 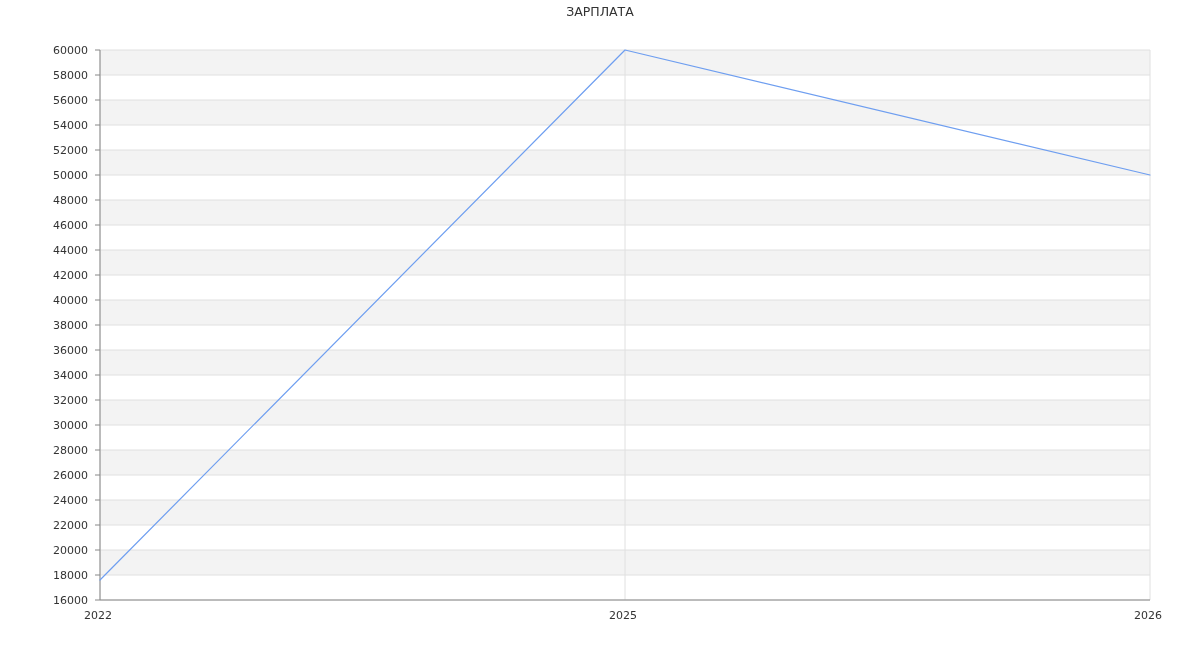 What do you see at coordinates (70, 225) in the screenshot?
I see `y-tick-label: 46000` at bounding box center [70, 225].